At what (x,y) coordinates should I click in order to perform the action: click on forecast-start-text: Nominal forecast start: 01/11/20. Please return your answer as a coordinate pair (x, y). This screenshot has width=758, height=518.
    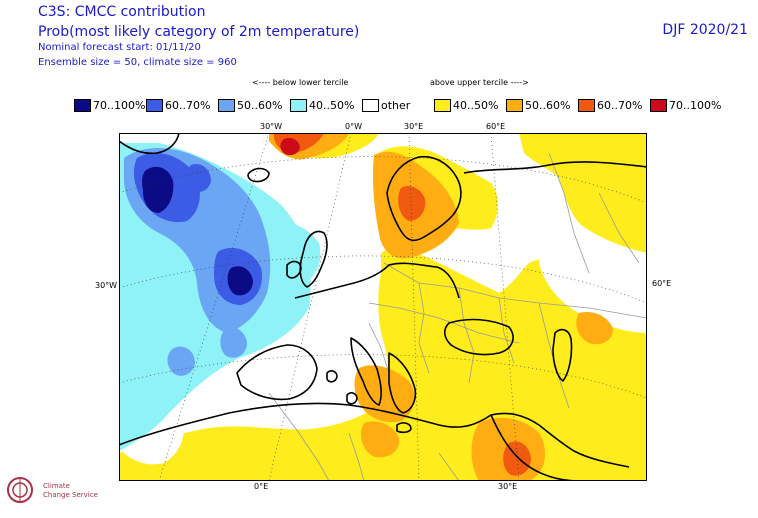
    Looking at the image, I should click on (119, 47).